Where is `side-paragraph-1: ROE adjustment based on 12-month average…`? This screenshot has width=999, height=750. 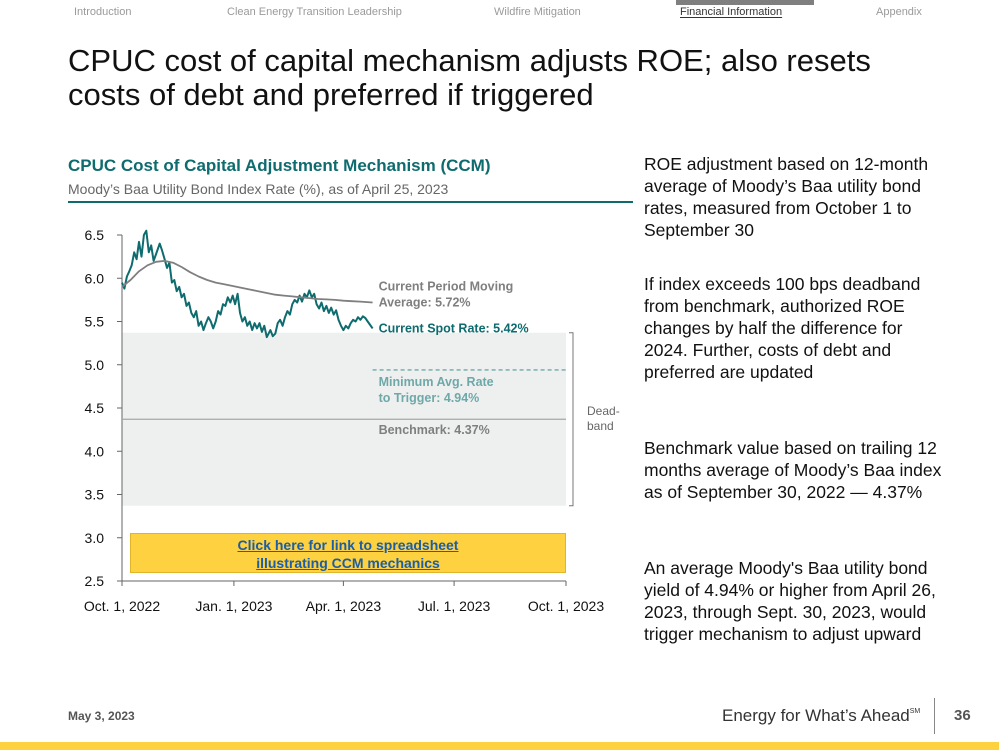
side-paragraph-1: ROE adjustment based on 12-month average… is located at coordinates (786, 197).